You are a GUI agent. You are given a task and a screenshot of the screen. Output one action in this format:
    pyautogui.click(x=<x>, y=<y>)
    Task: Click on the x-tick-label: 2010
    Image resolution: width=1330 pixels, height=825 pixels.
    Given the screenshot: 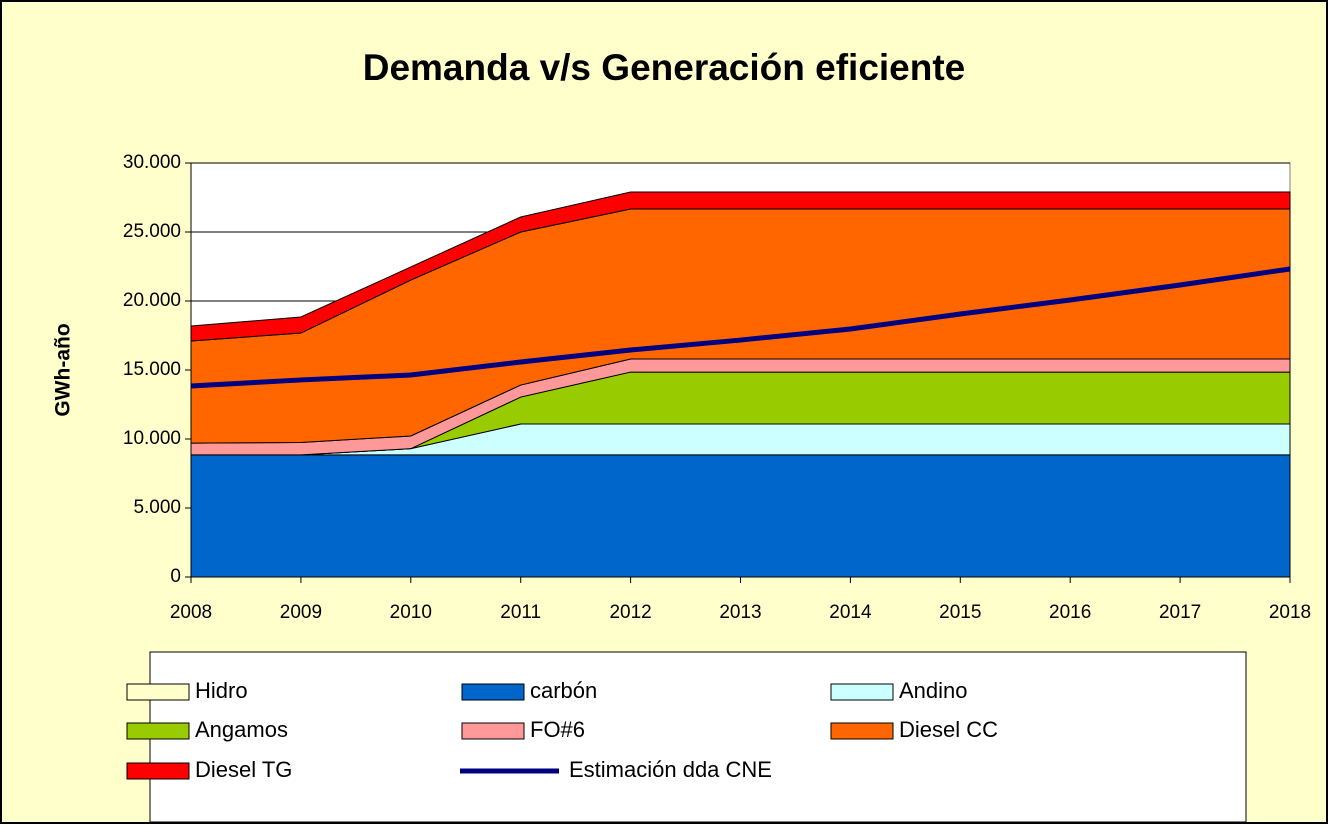 What is the action you would take?
    pyautogui.click(x=411, y=612)
    